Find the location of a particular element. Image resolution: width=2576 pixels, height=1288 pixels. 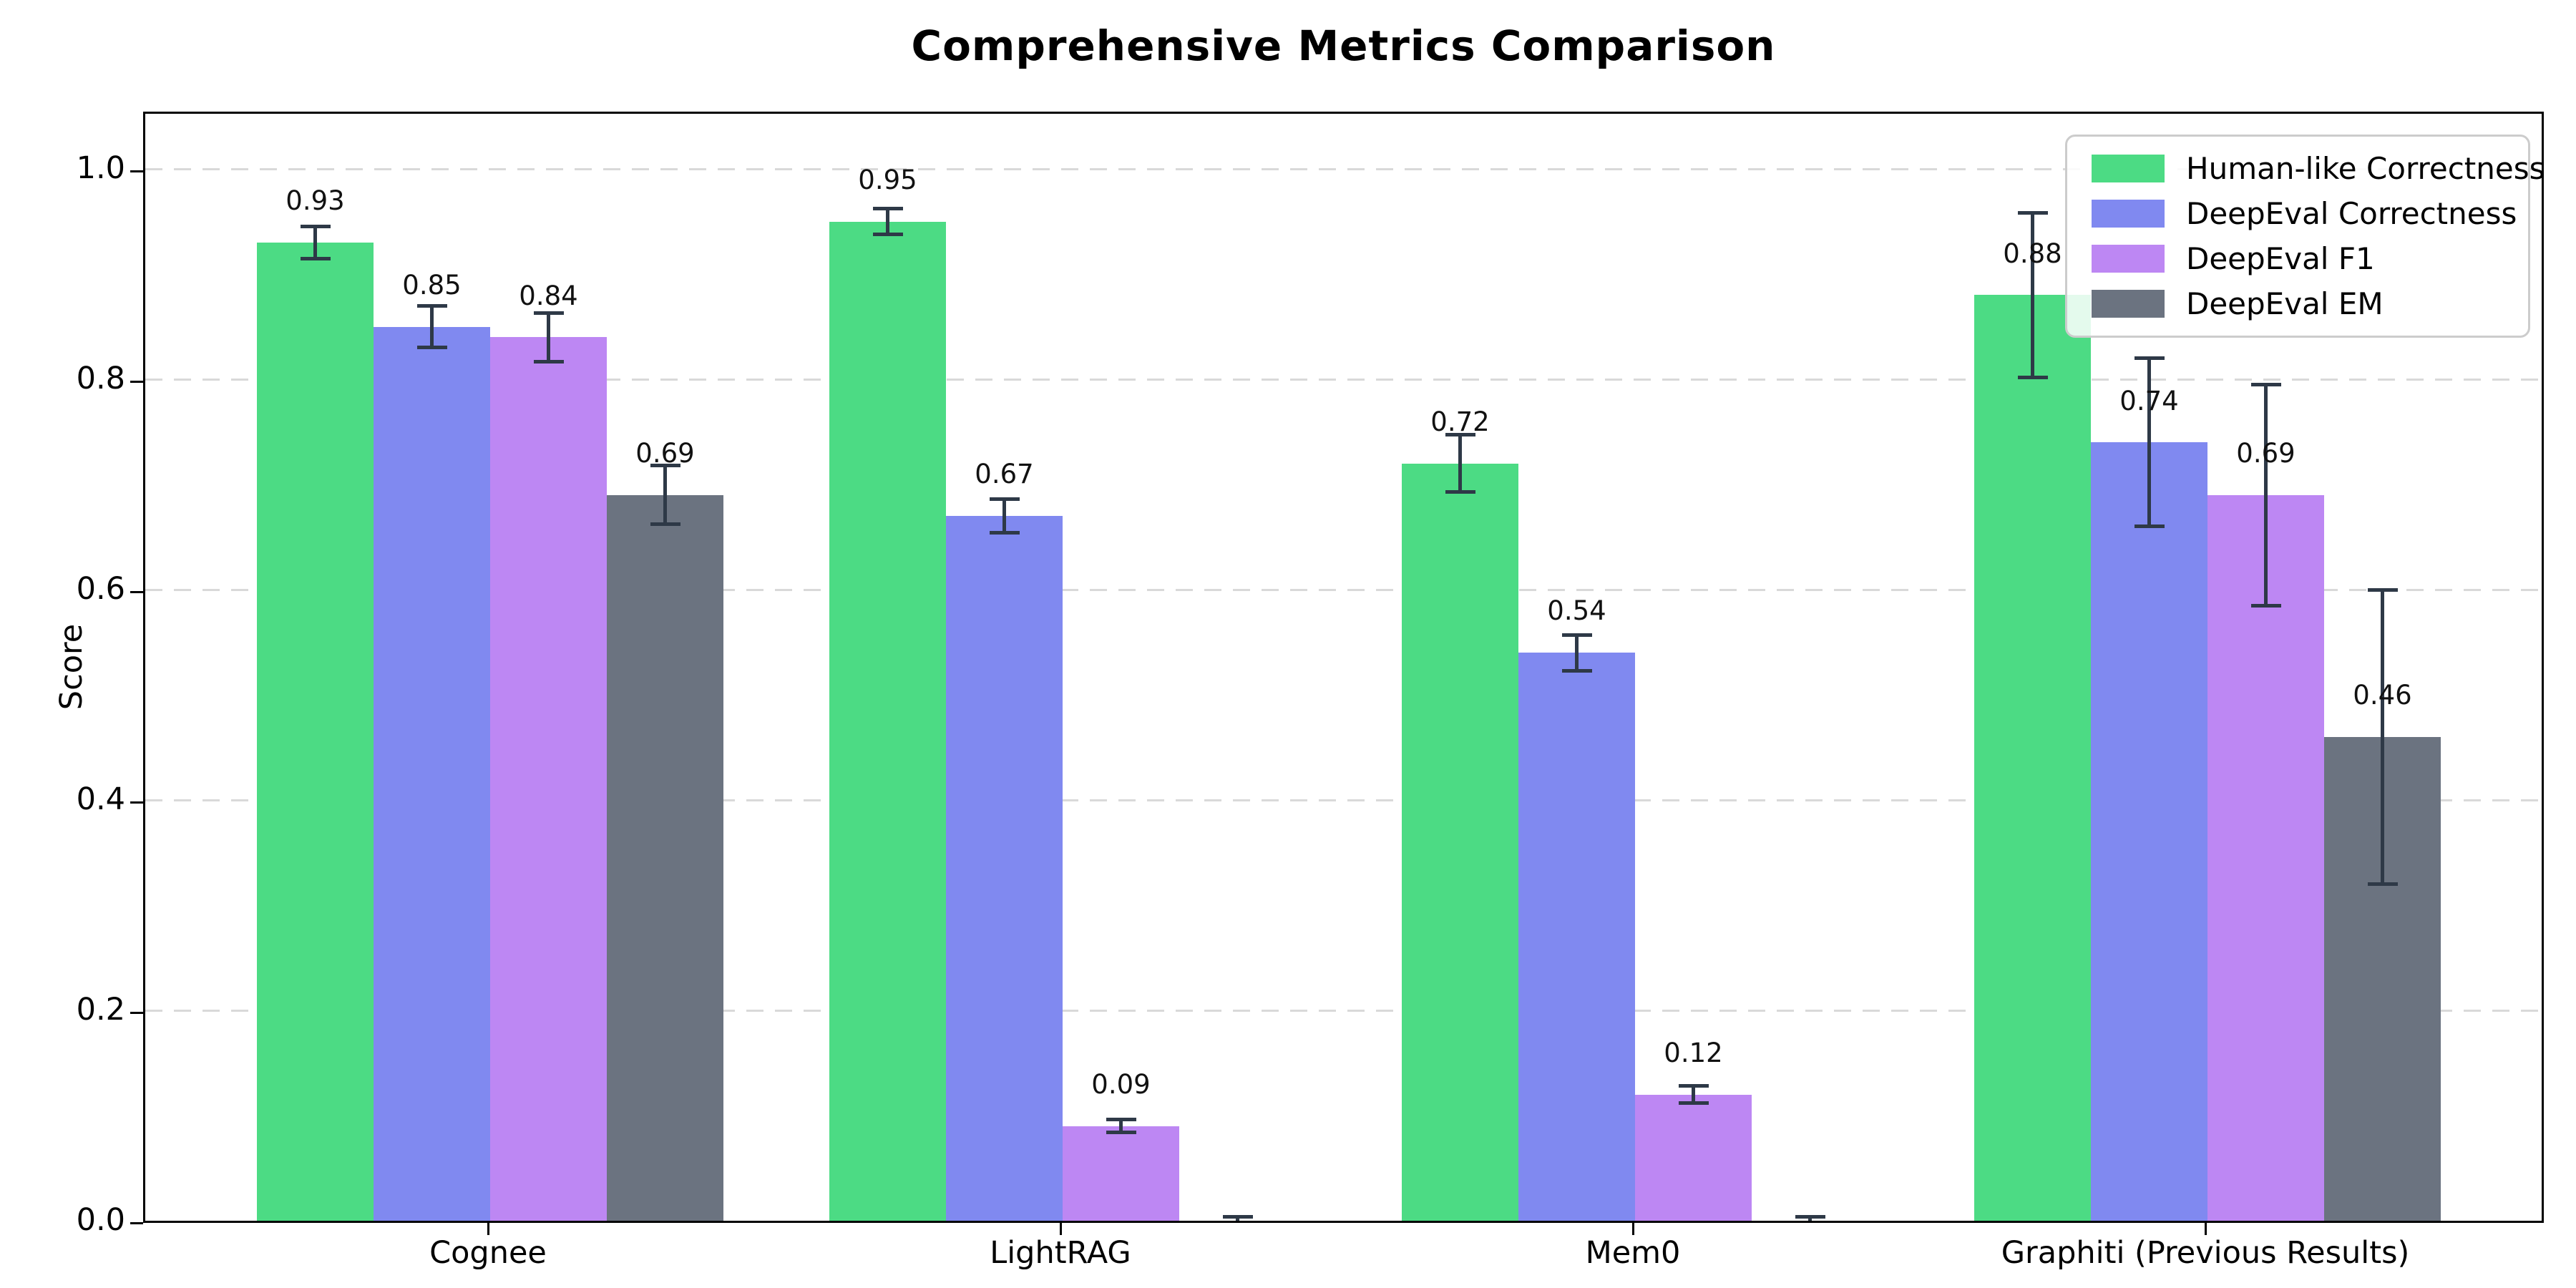

error-bar-cap-top-deepeval-correctness-lightrag is located at coordinates (1004, 499).